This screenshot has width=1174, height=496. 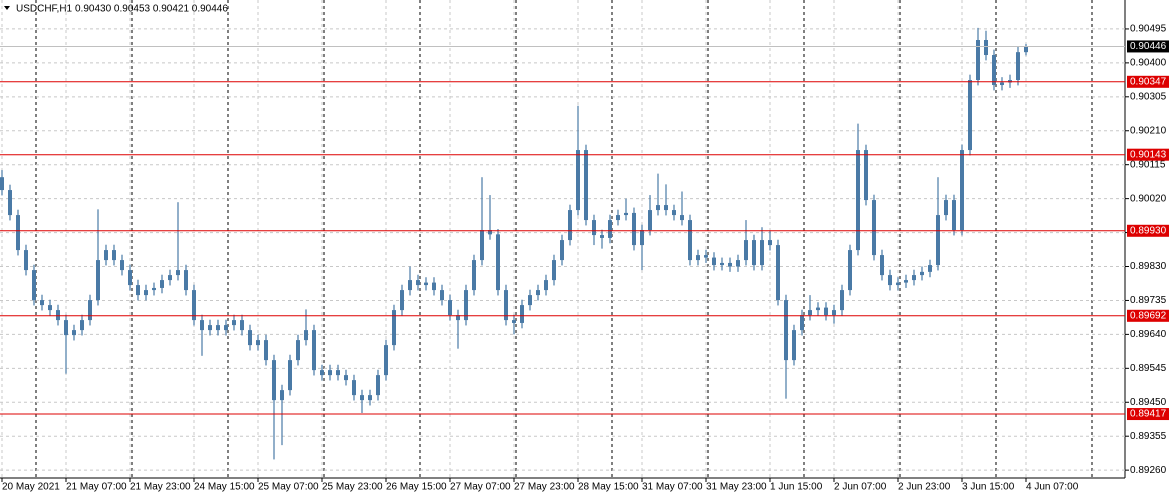 I want to click on ohlc: 0.90430 0.90453 0.90421 0.90446, so click(x=151, y=9).